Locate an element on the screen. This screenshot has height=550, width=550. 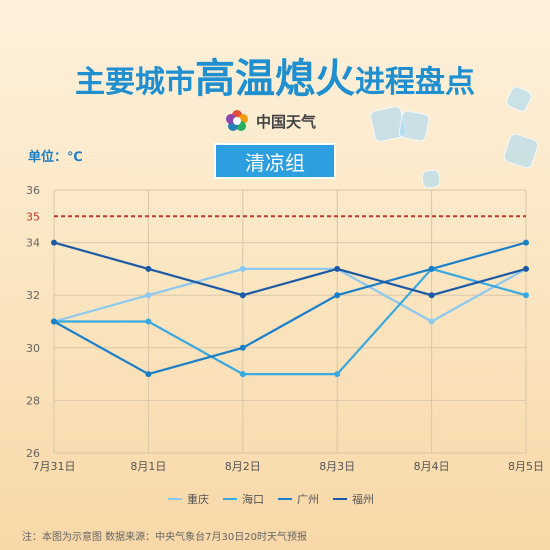
unit-label: 单位：℃ is located at coordinates (55, 157).